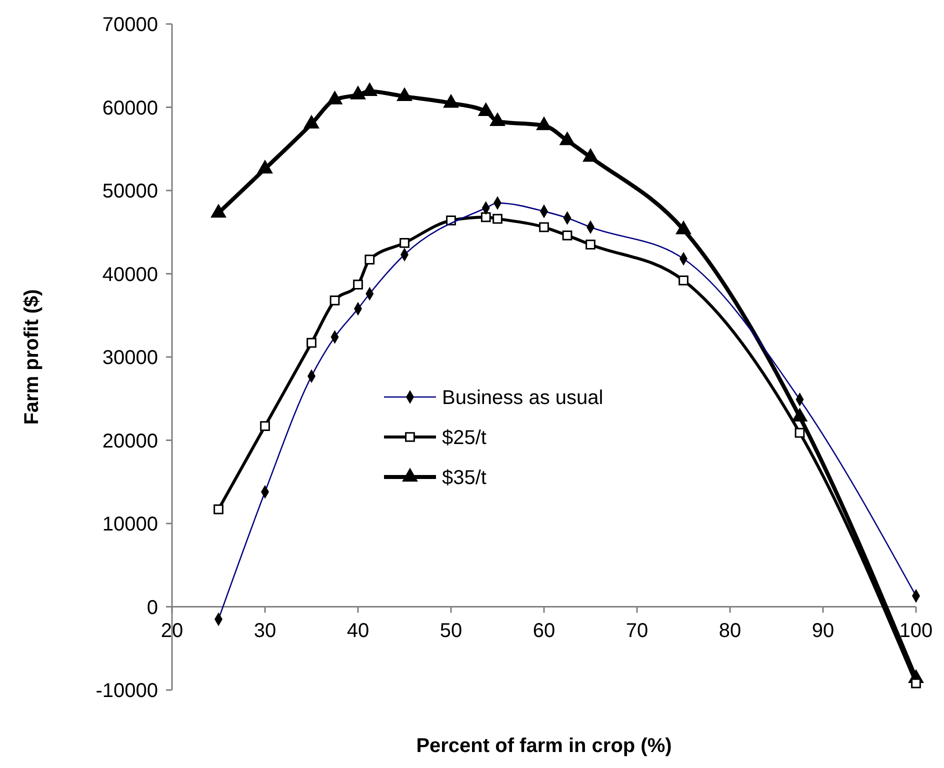  I want to click on x-tick-label: 50, so click(451, 631).